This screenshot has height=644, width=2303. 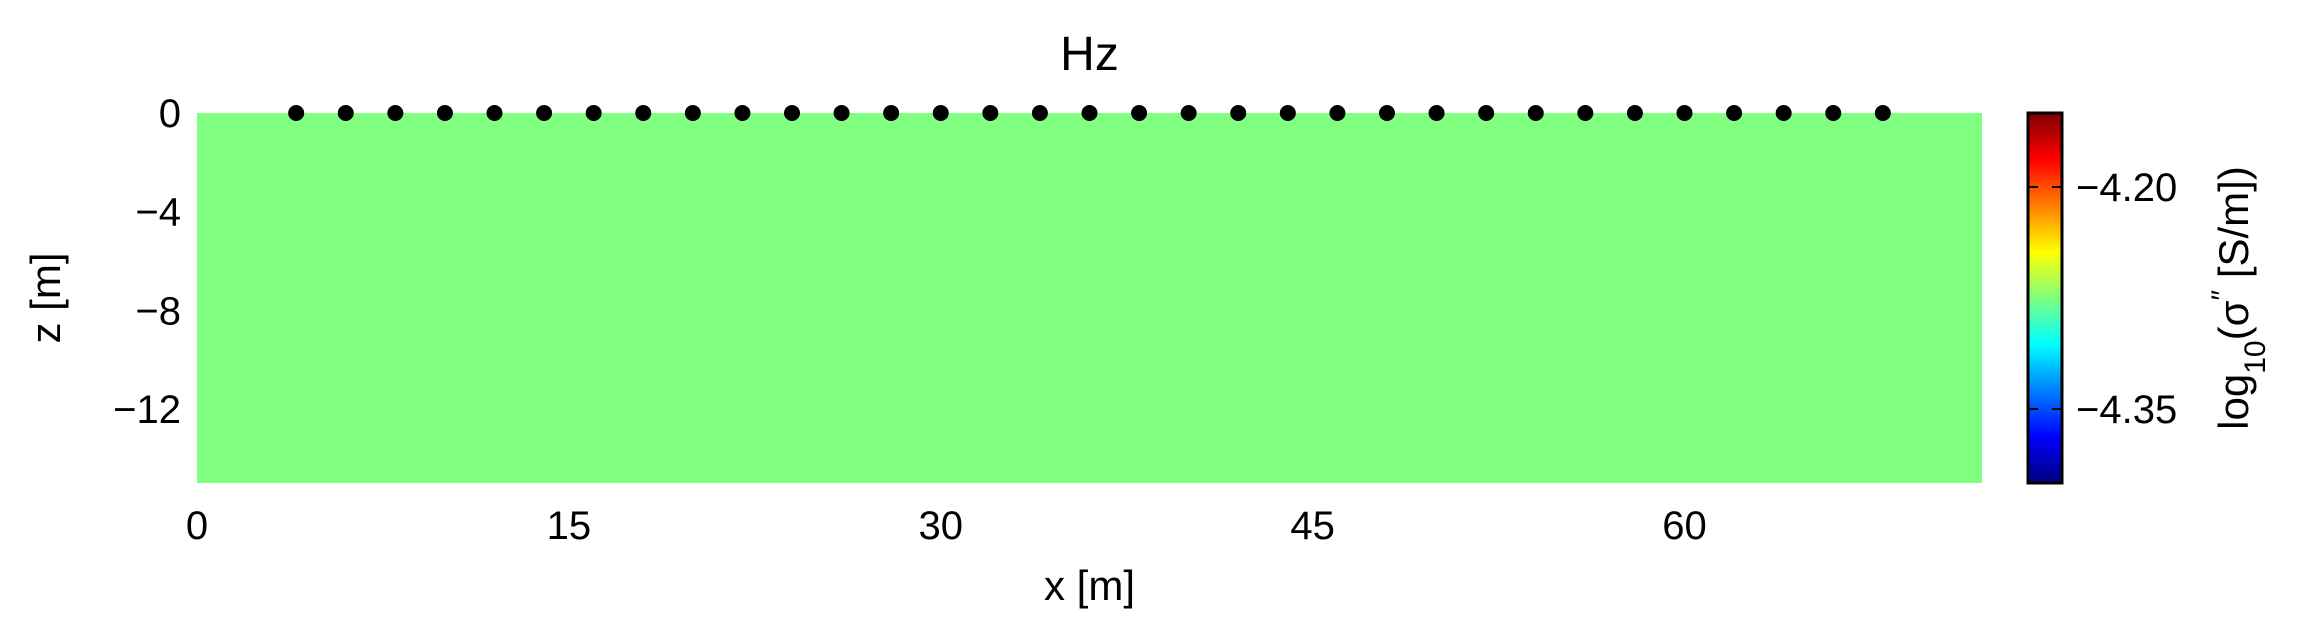 What do you see at coordinates (2233, 228) in the screenshot?
I see `colorbar-label-unit: [S/m])` at bounding box center [2233, 228].